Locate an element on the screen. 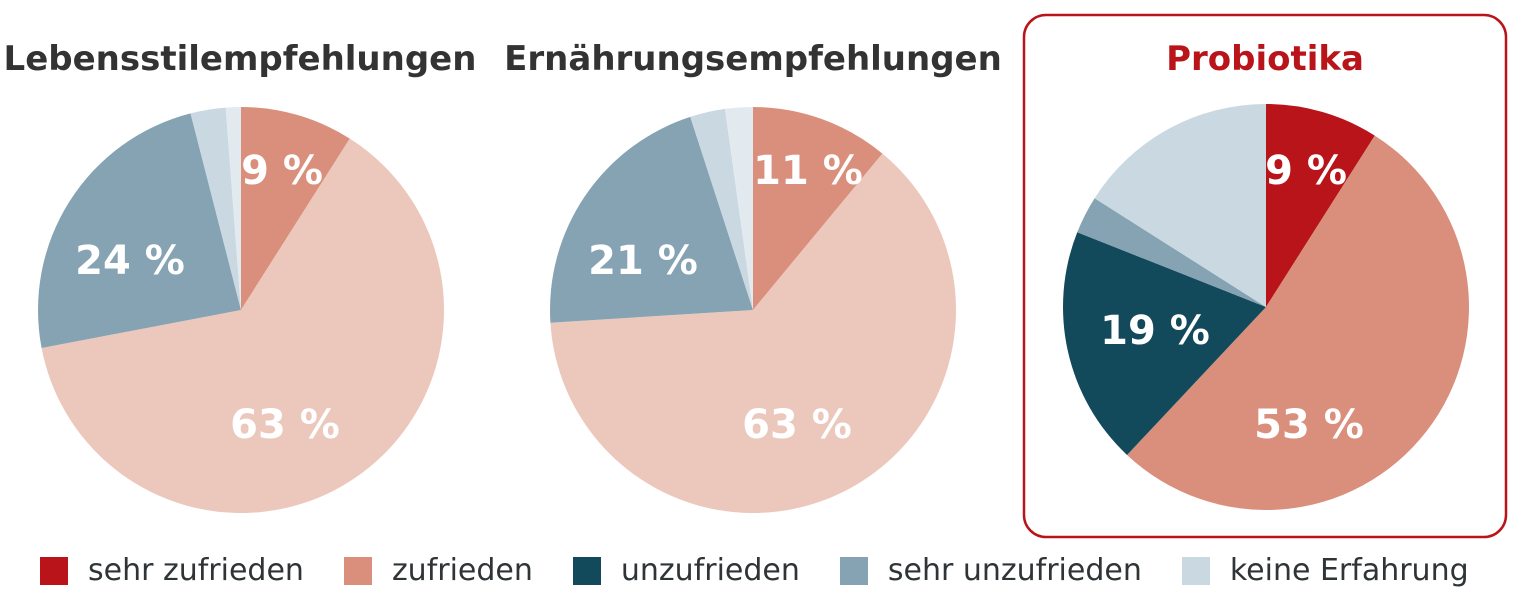 The height and width of the screenshot is (598, 1539). pie-slice-label: 24 % is located at coordinates (130, 261).